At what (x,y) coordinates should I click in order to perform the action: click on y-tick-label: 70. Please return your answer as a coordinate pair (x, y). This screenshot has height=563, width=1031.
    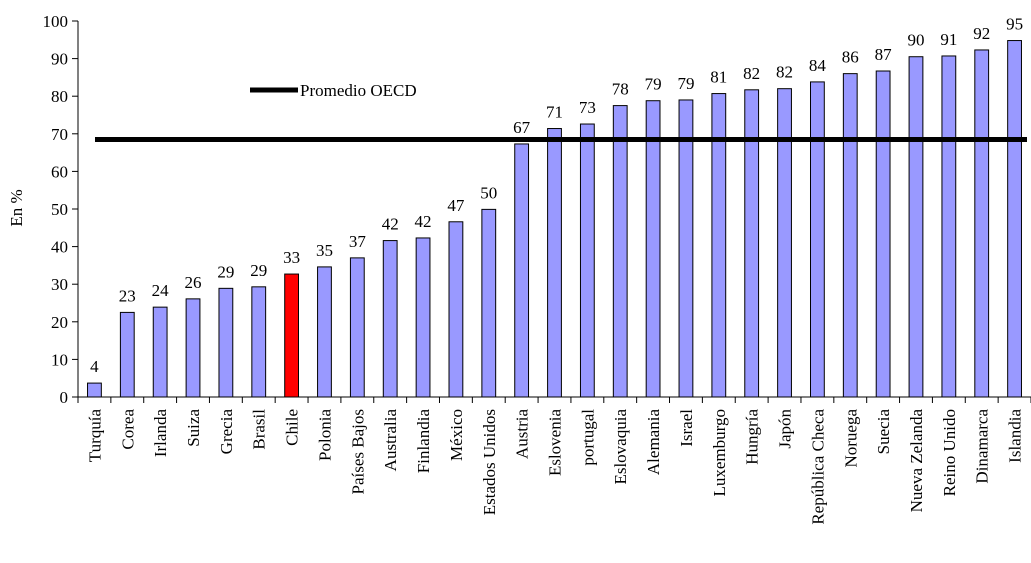
    Looking at the image, I should click on (59, 134).